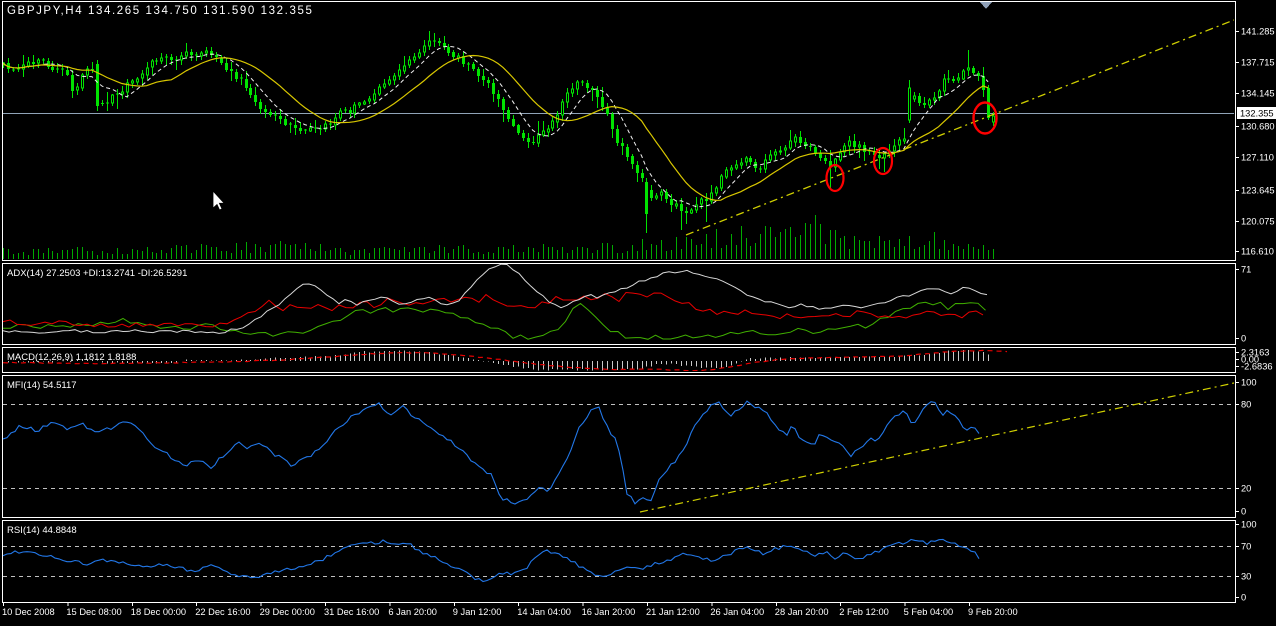 This screenshot has height=626, width=1276. I want to click on svg-text: 120.075, so click(1258, 222).